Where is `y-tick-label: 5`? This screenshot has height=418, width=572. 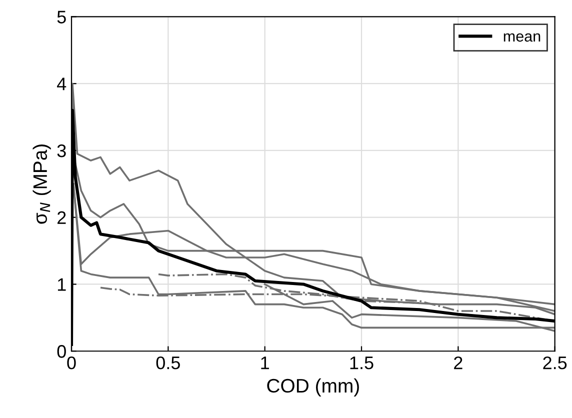 y-tick-label: 5 is located at coordinates (61, 17).